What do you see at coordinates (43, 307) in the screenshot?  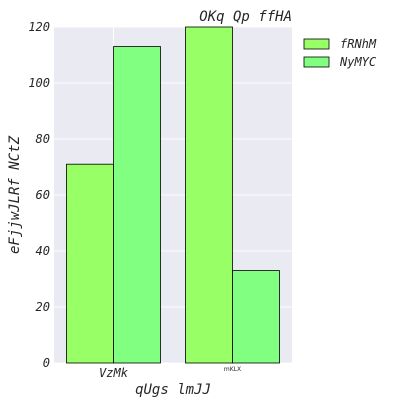 I see `y-tick-label: 20` at bounding box center [43, 307].